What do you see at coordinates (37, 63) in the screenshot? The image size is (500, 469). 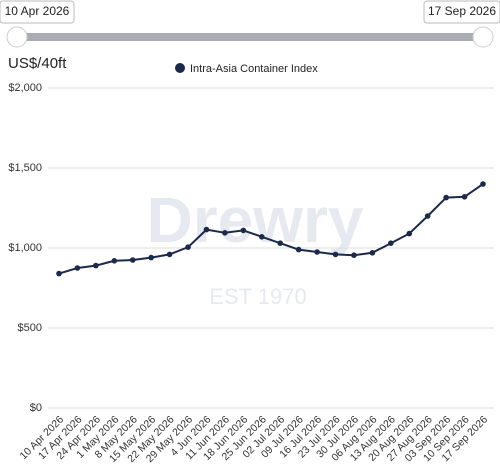 I see `y-axis-label: US$/40ft` at bounding box center [37, 63].